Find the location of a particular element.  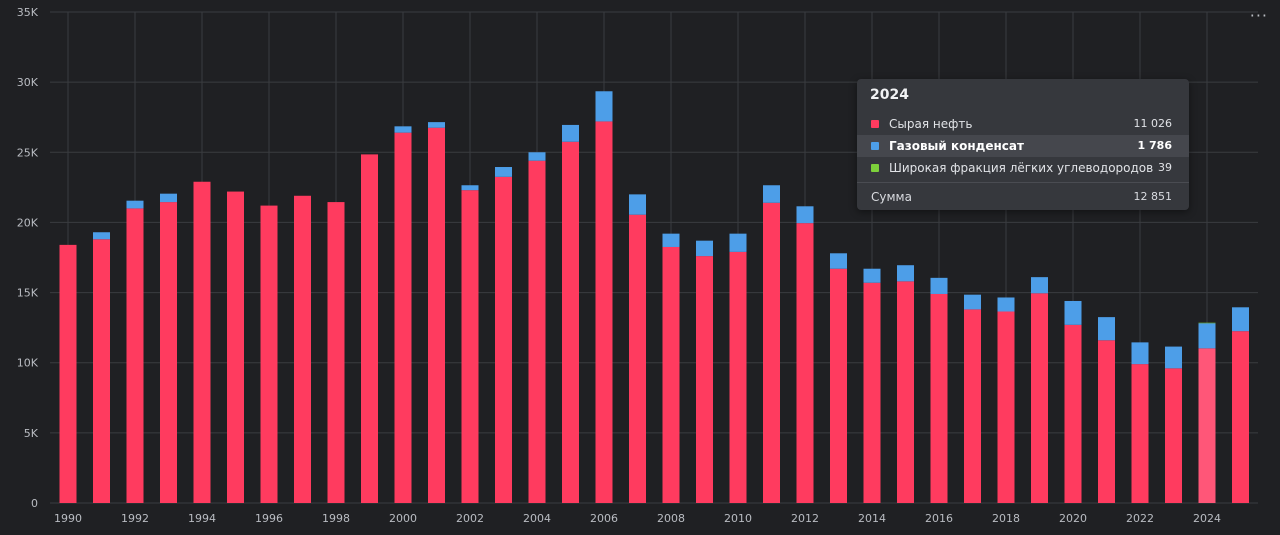

x-tick-label: 2012 is located at coordinates (805, 518).